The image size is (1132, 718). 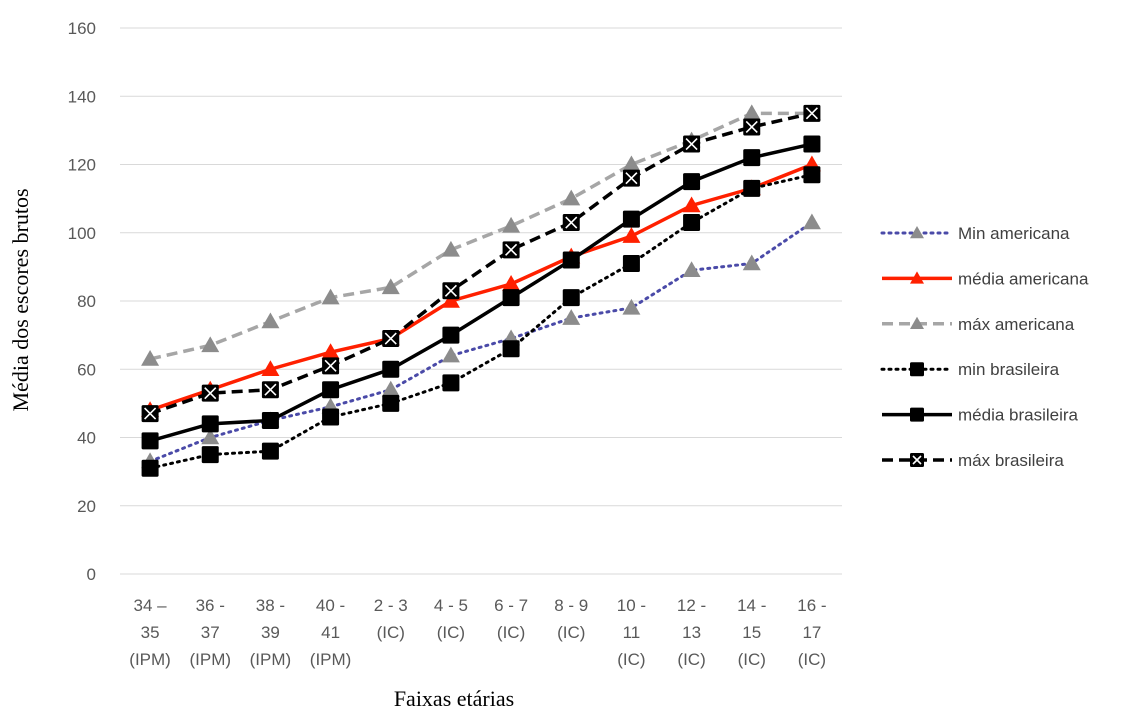 I want to click on legend-label: média americana, so click(x=1023, y=278).